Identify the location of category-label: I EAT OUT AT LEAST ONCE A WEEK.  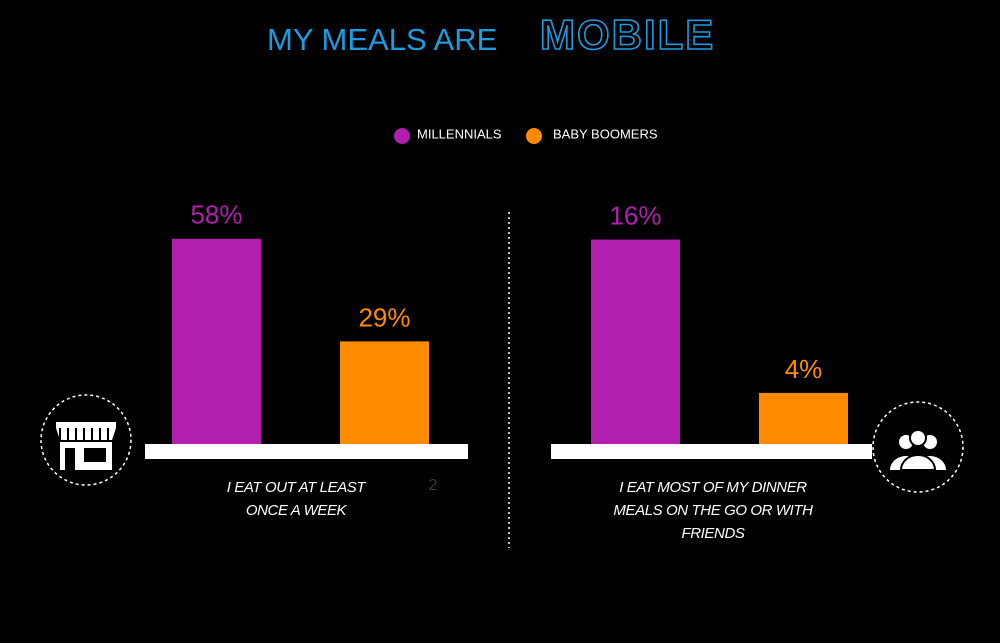
(296, 499).